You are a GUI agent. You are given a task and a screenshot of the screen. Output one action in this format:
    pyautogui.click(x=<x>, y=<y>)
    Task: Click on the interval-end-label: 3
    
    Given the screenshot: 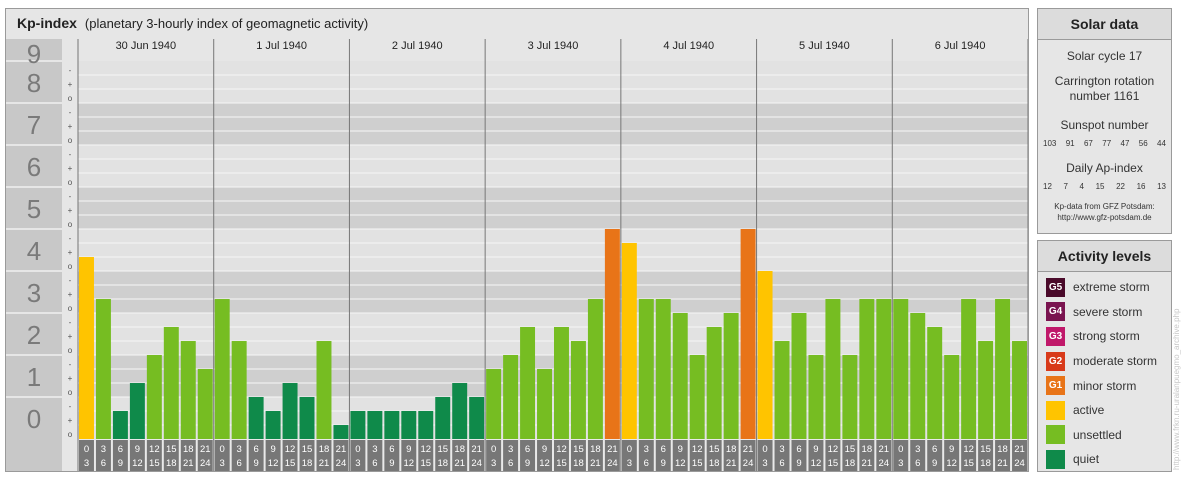 What is the action you would take?
    pyautogui.click(x=357, y=463)
    